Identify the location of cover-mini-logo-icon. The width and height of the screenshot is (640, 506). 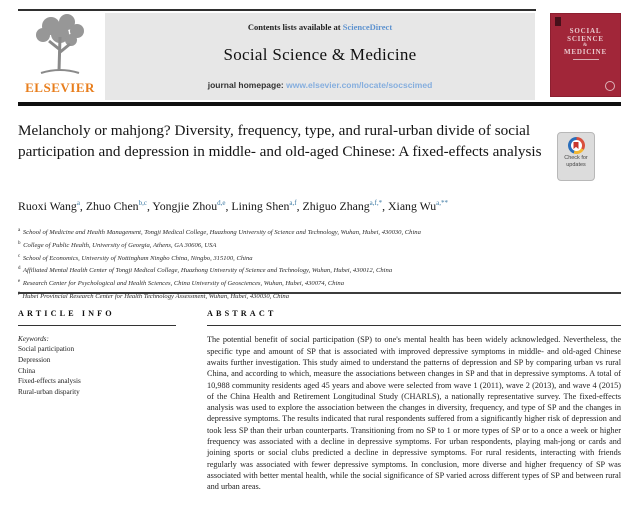
(558, 21).